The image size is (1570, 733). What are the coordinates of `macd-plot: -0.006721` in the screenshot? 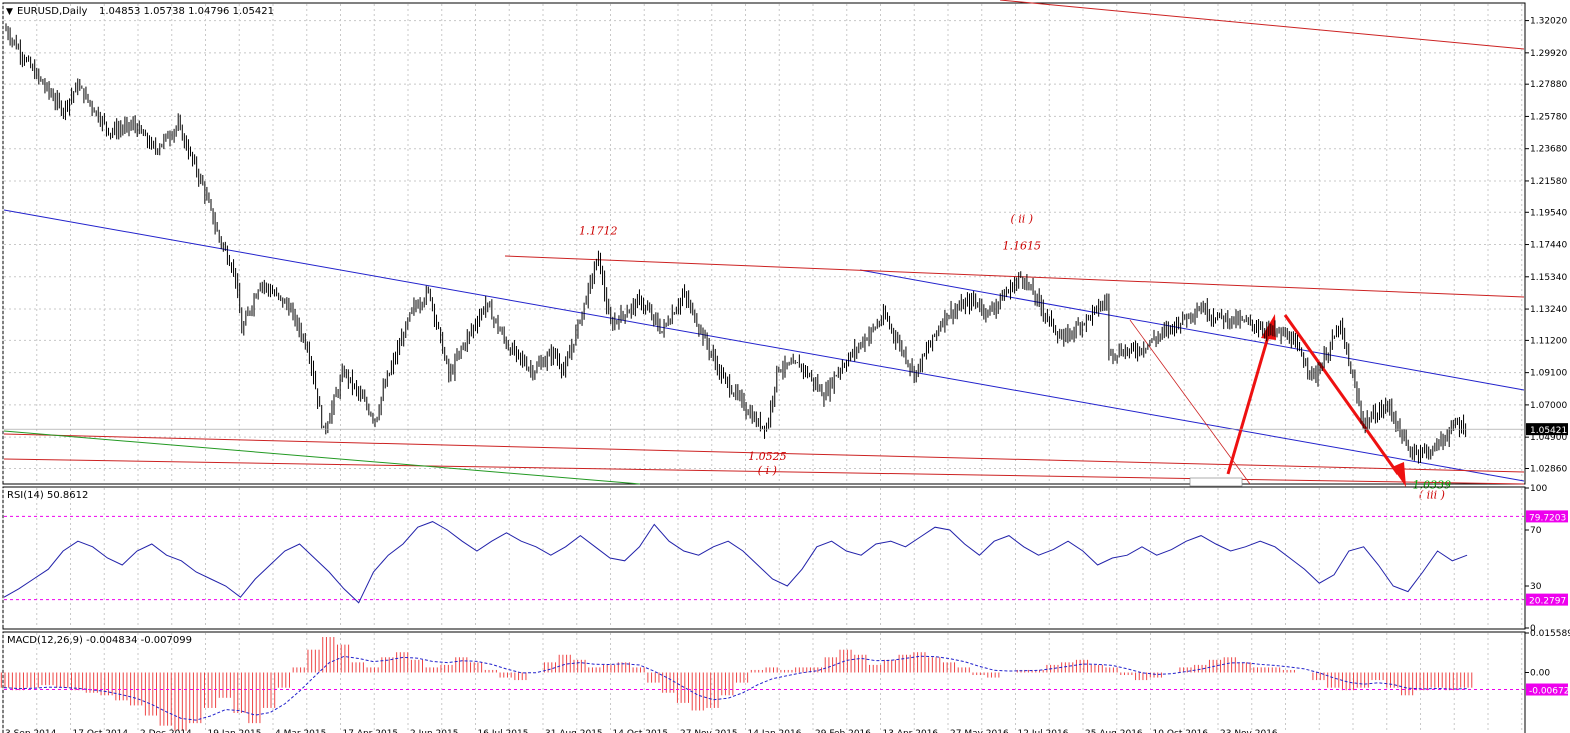 It's located at (785, 684).